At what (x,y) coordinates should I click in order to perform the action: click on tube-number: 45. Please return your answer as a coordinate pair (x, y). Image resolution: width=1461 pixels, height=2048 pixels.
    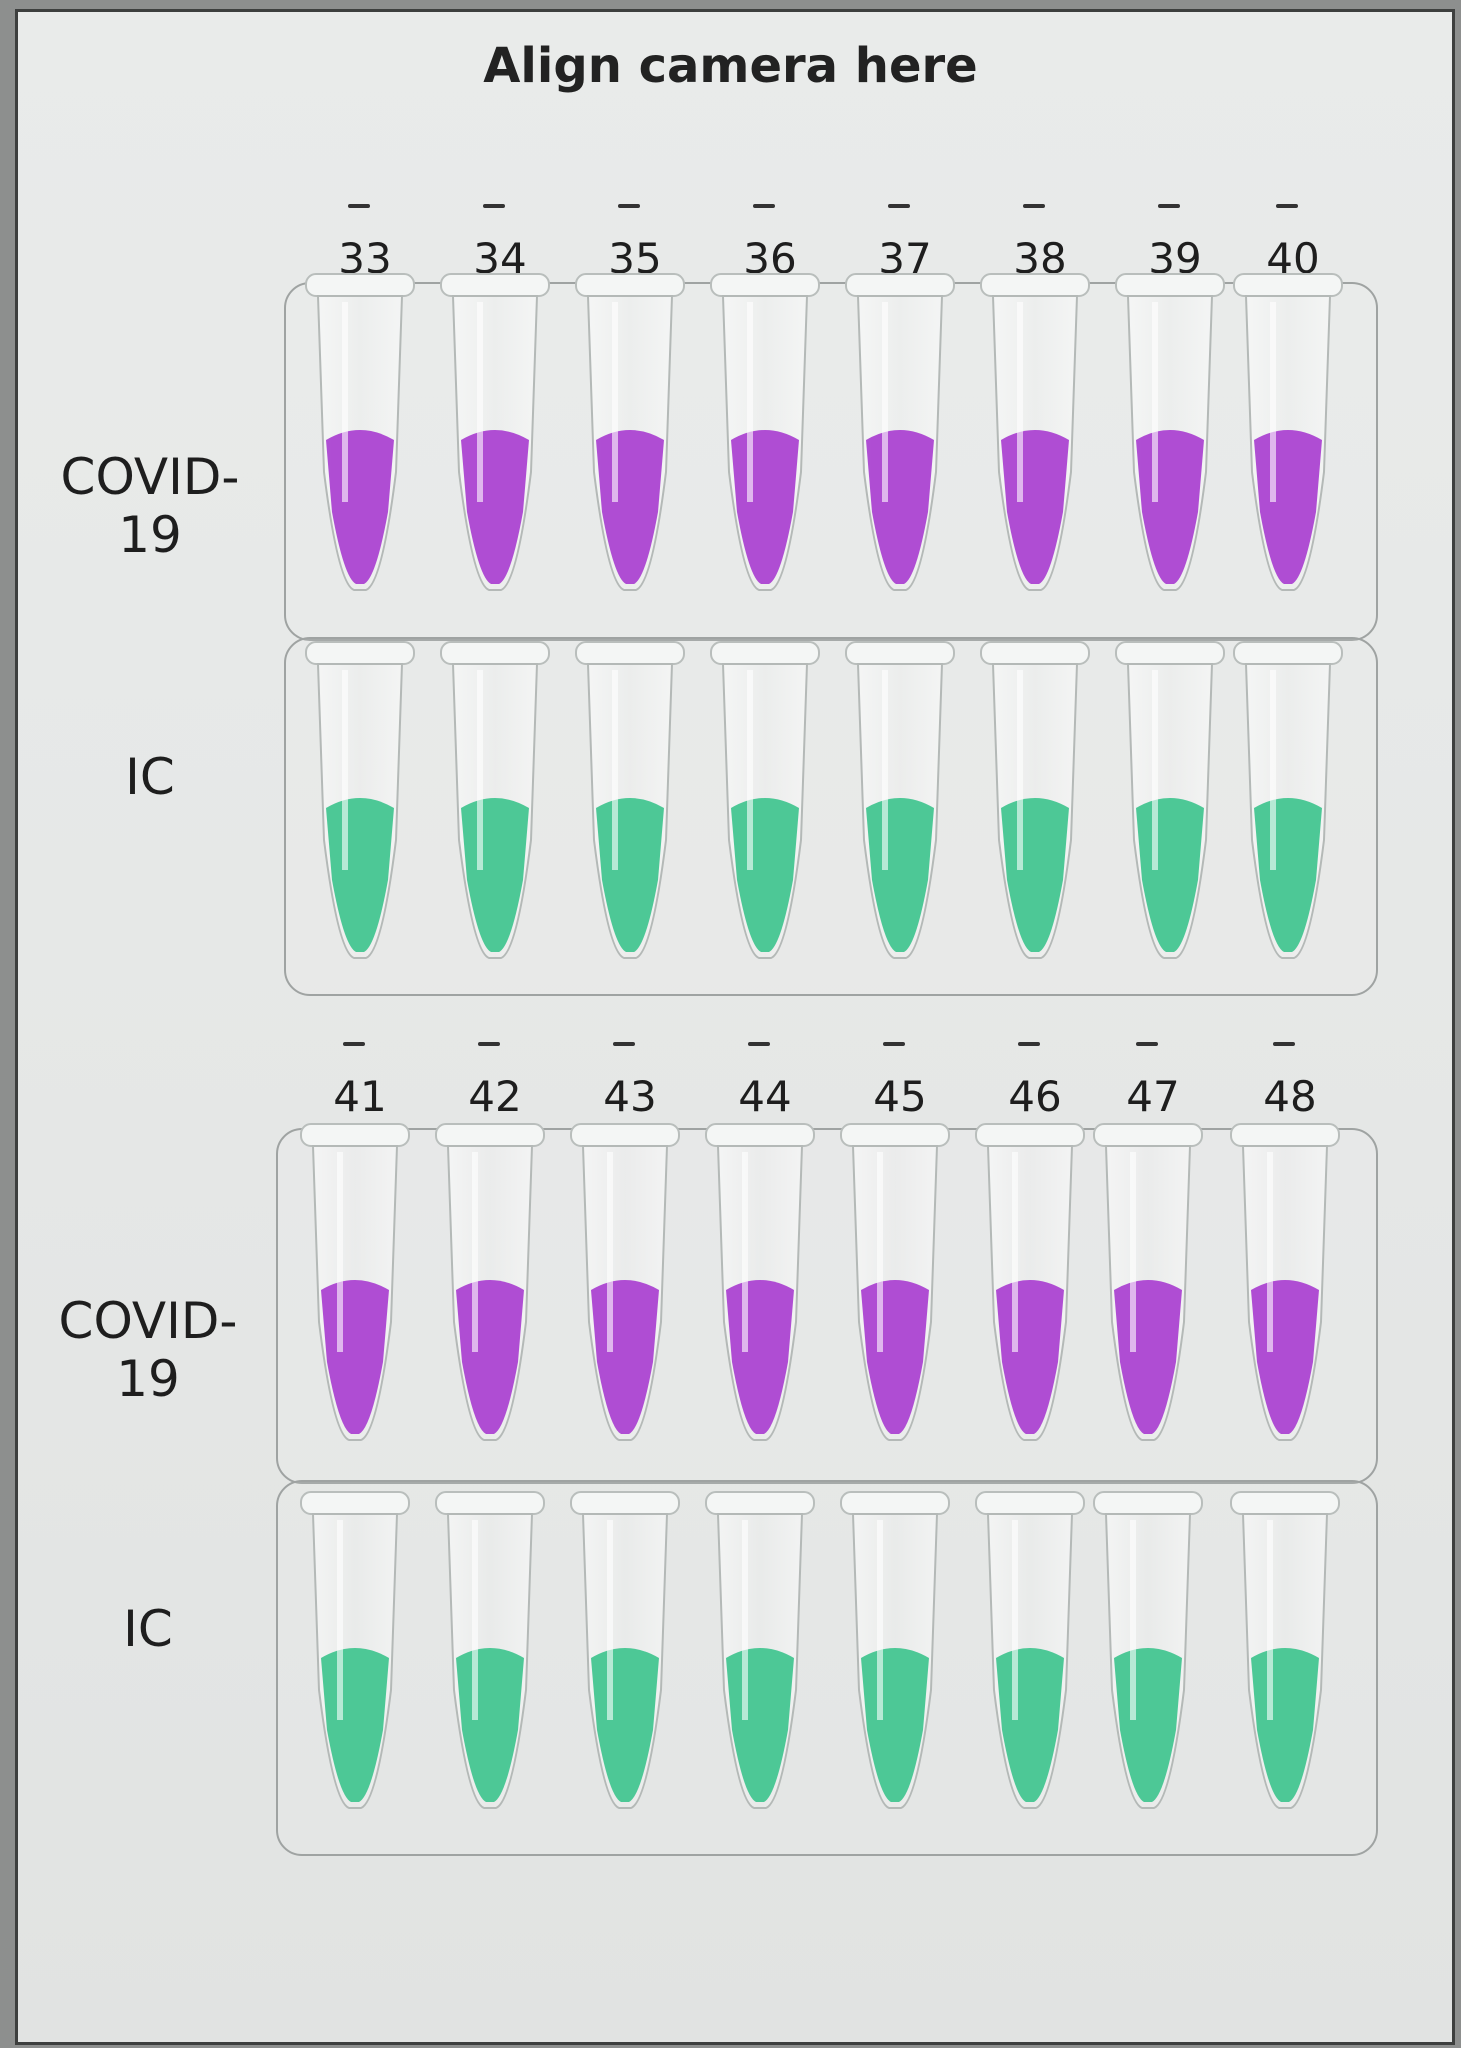
    Looking at the image, I should click on (900, 1096).